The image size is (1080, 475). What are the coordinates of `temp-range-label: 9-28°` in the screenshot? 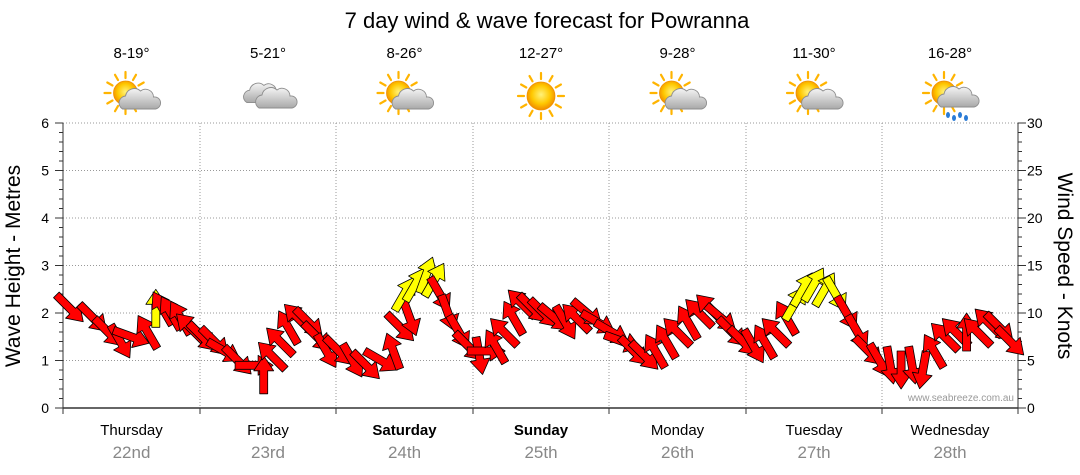 It's located at (677, 53).